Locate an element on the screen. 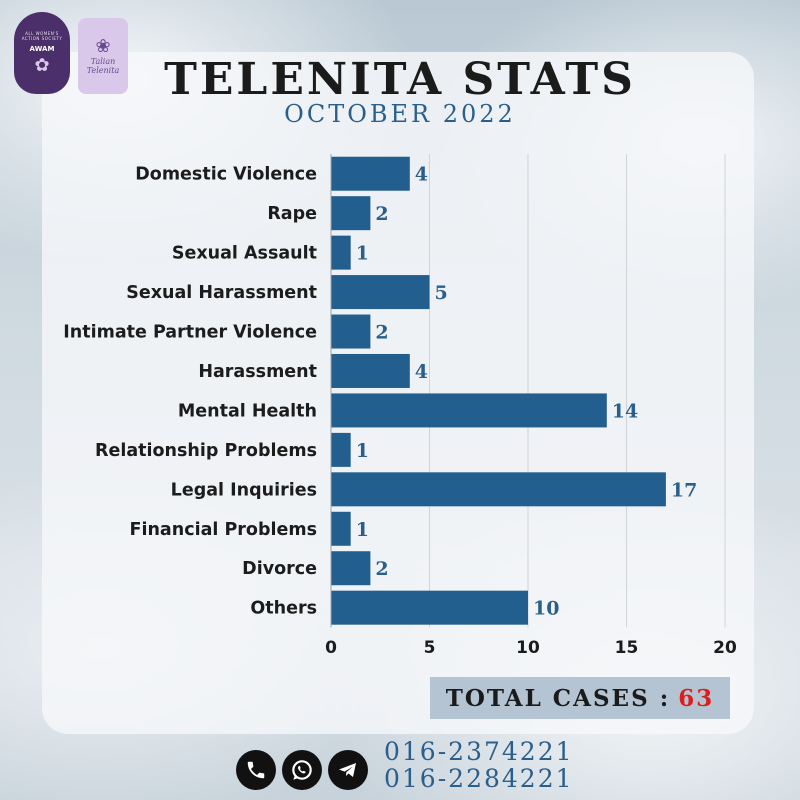 The height and width of the screenshot is (800, 800). total-cases-label: TOTAL CASES : is located at coordinates (558, 698).